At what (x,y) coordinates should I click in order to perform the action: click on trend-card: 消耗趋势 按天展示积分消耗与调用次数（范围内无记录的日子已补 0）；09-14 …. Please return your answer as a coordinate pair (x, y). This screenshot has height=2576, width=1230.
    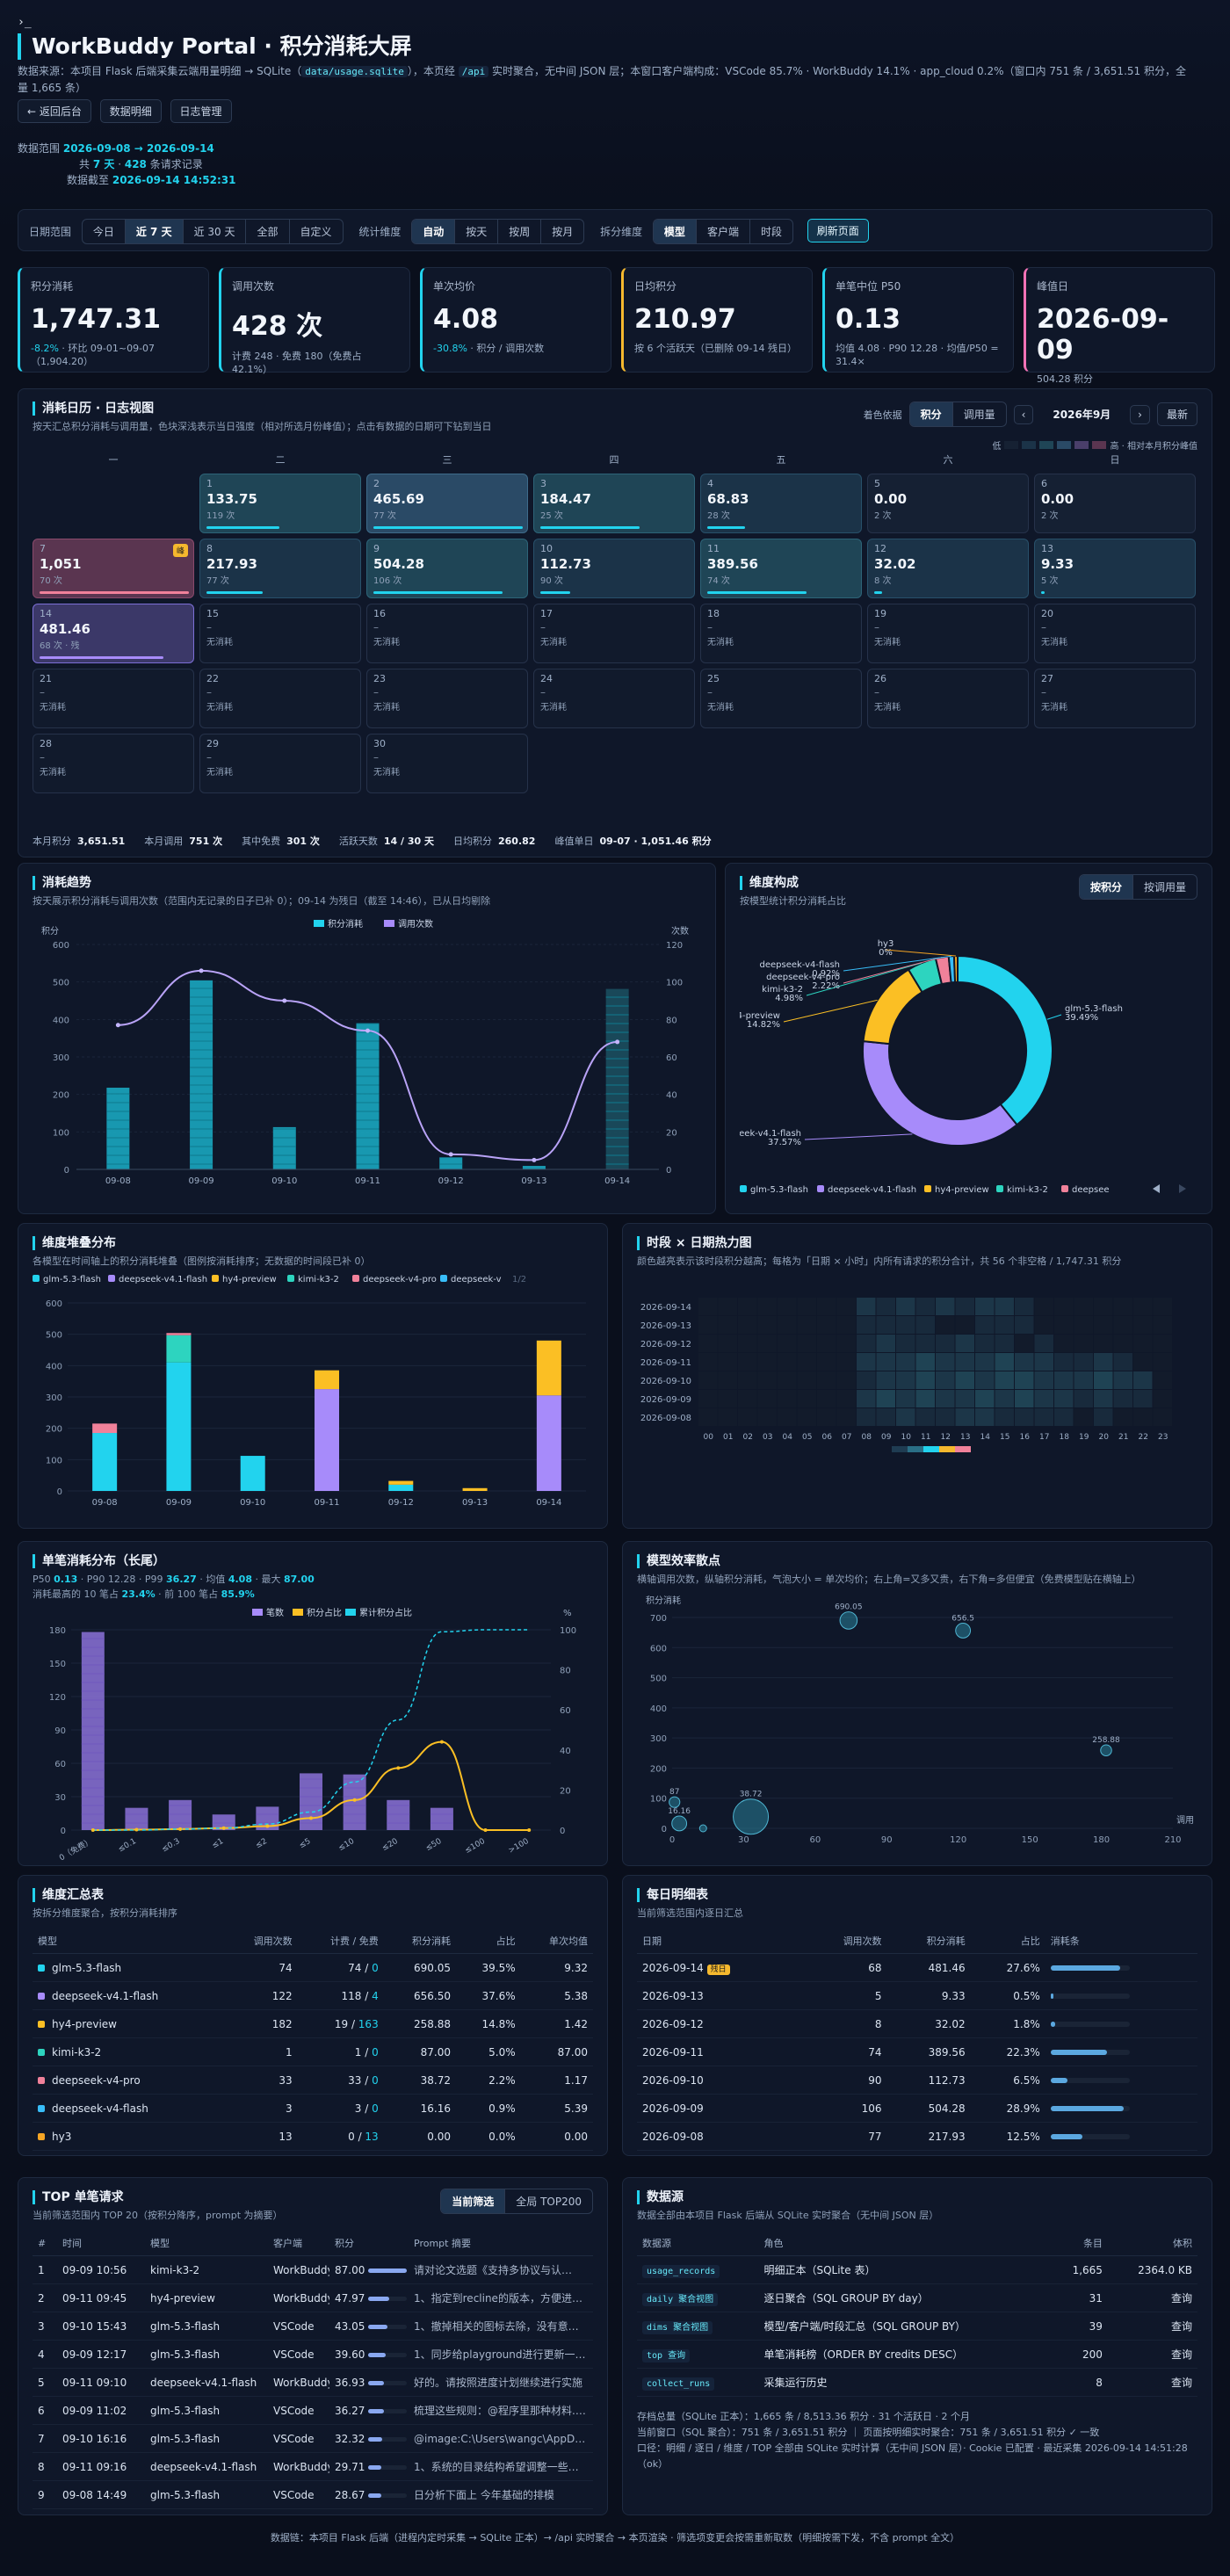
    Looking at the image, I should click on (367, 1038).